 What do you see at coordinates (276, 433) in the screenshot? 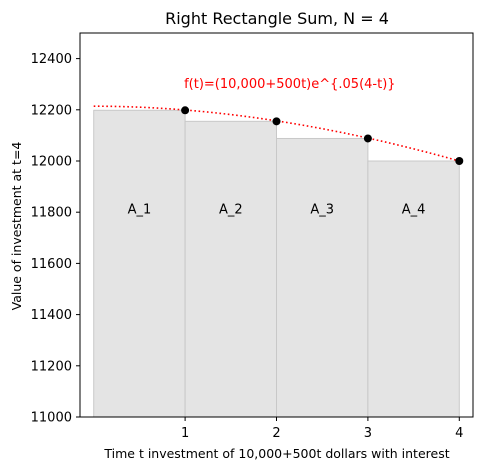
I see `x-tick-label-2: 2` at bounding box center [276, 433].